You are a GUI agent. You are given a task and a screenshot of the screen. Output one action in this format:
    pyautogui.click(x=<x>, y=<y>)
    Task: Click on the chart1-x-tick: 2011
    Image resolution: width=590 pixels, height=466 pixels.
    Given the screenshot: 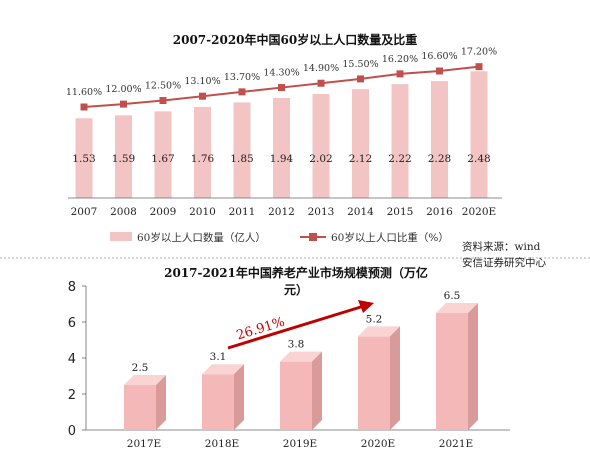 What is the action you would take?
    pyautogui.click(x=242, y=212)
    